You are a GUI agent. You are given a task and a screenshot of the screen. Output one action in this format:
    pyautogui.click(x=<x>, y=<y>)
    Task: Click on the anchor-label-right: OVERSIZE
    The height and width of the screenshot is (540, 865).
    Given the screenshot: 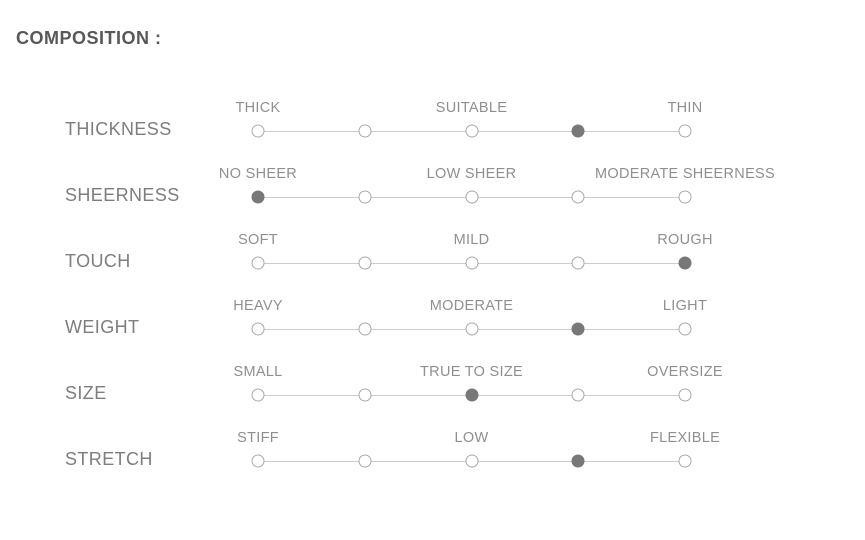 What is the action you would take?
    pyautogui.click(x=685, y=372)
    